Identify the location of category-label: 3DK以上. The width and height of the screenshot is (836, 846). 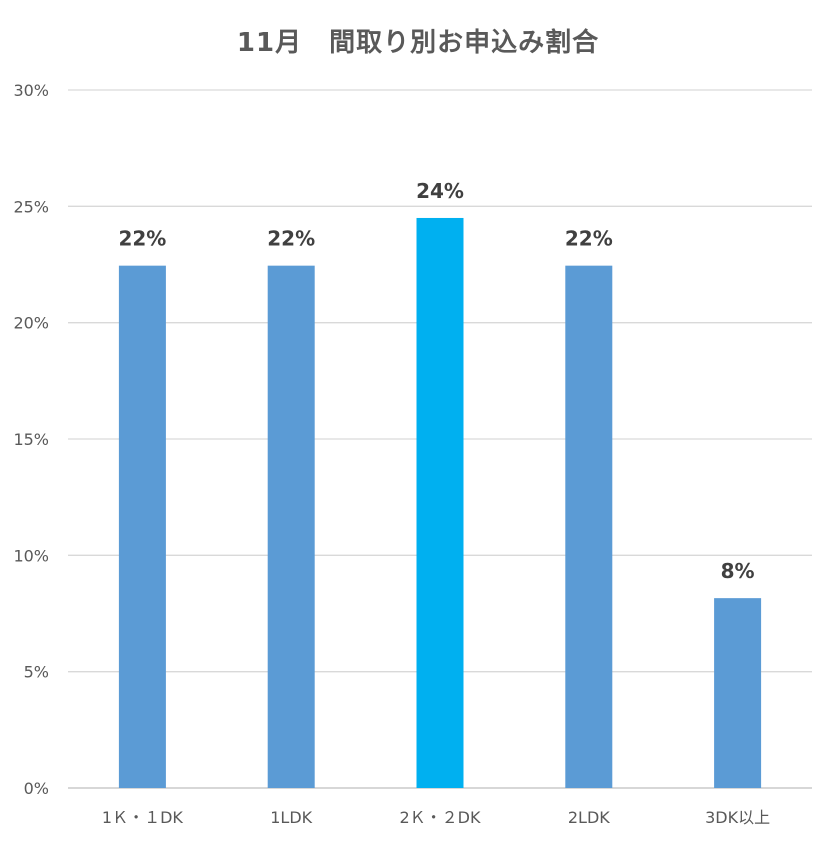
(737, 817).